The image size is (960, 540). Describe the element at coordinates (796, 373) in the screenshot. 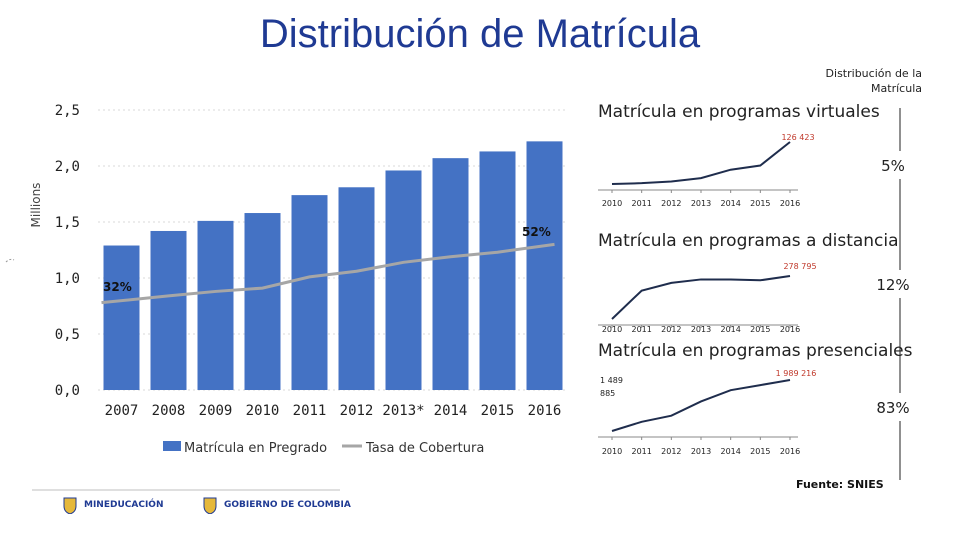

I see `small-chart-value-label: 1 989 216` at that location.